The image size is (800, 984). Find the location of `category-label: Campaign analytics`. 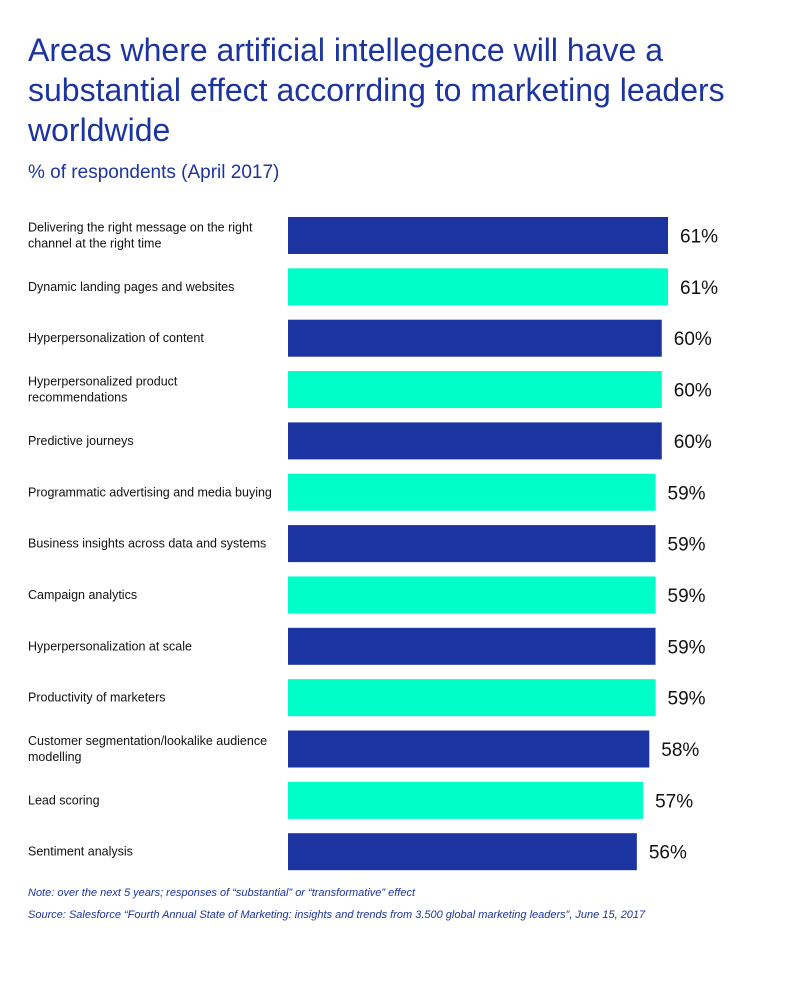

category-label: Campaign analytics is located at coordinates (82, 595).